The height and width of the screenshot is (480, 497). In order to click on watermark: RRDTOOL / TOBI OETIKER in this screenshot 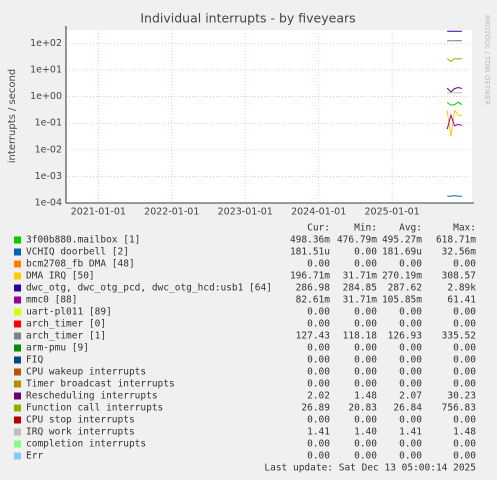, I will do `click(487, 60)`.